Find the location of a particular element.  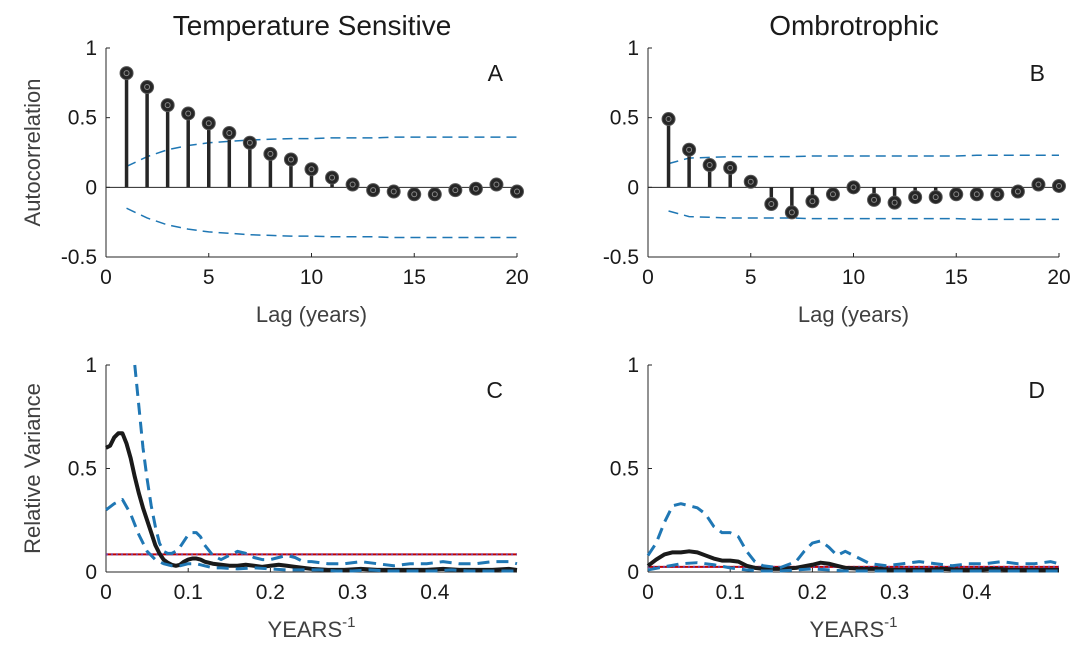

x-tick-label: 20 is located at coordinates (1058, 277).